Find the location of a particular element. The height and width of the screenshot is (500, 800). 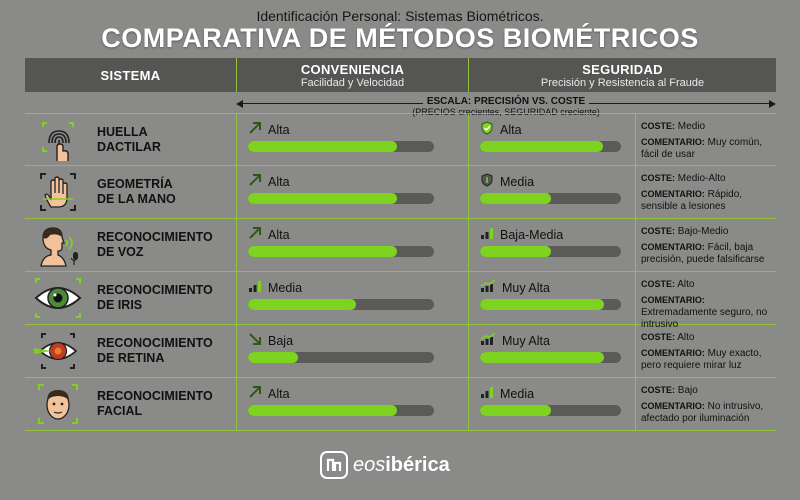

header-conveniencia-sub: Facilidad y Velocidad is located at coordinates (352, 82).